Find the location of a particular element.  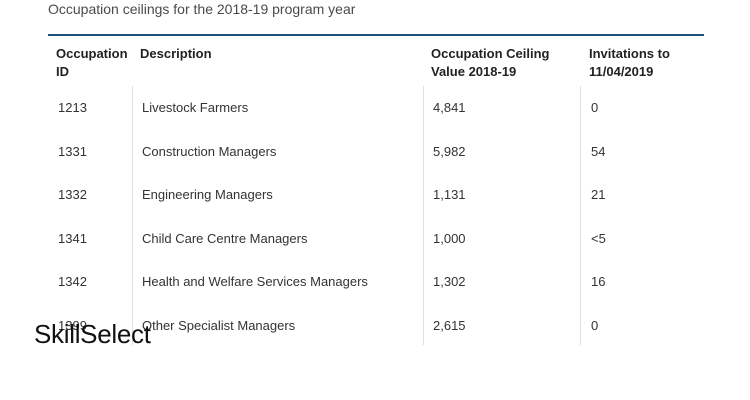

table-row: 1399 Other Specialist Managers 2,615 0 is located at coordinates (376, 326).